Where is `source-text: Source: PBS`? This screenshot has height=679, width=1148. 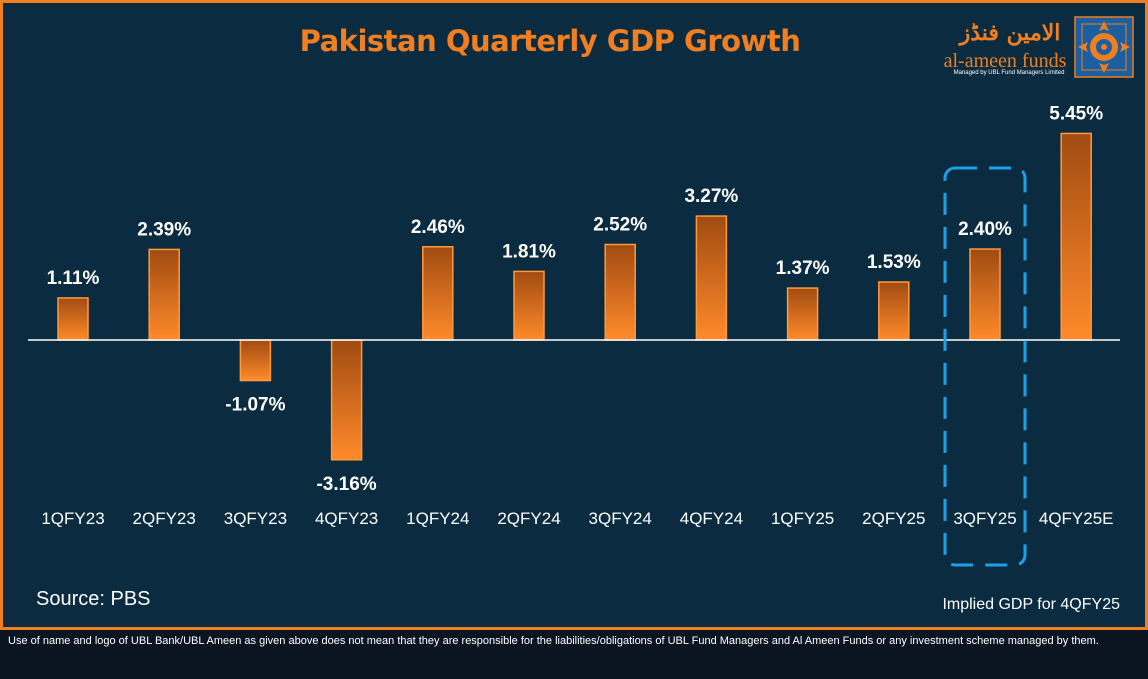
source-text: Source: PBS is located at coordinates (93, 599).